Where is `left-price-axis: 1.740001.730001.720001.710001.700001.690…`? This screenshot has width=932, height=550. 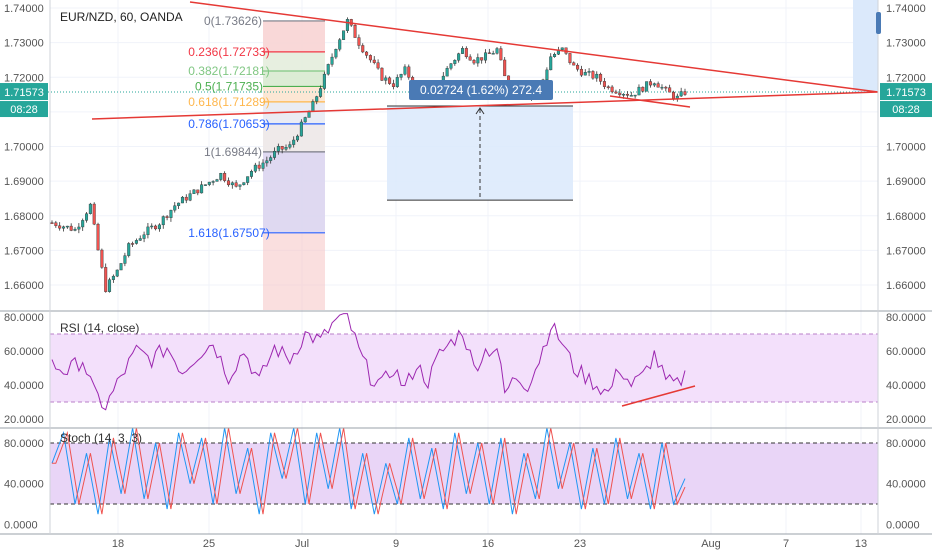 left-price-axis: 1.740001.730001.720001.710001.700001.690… is located at coordinates (24, 267).